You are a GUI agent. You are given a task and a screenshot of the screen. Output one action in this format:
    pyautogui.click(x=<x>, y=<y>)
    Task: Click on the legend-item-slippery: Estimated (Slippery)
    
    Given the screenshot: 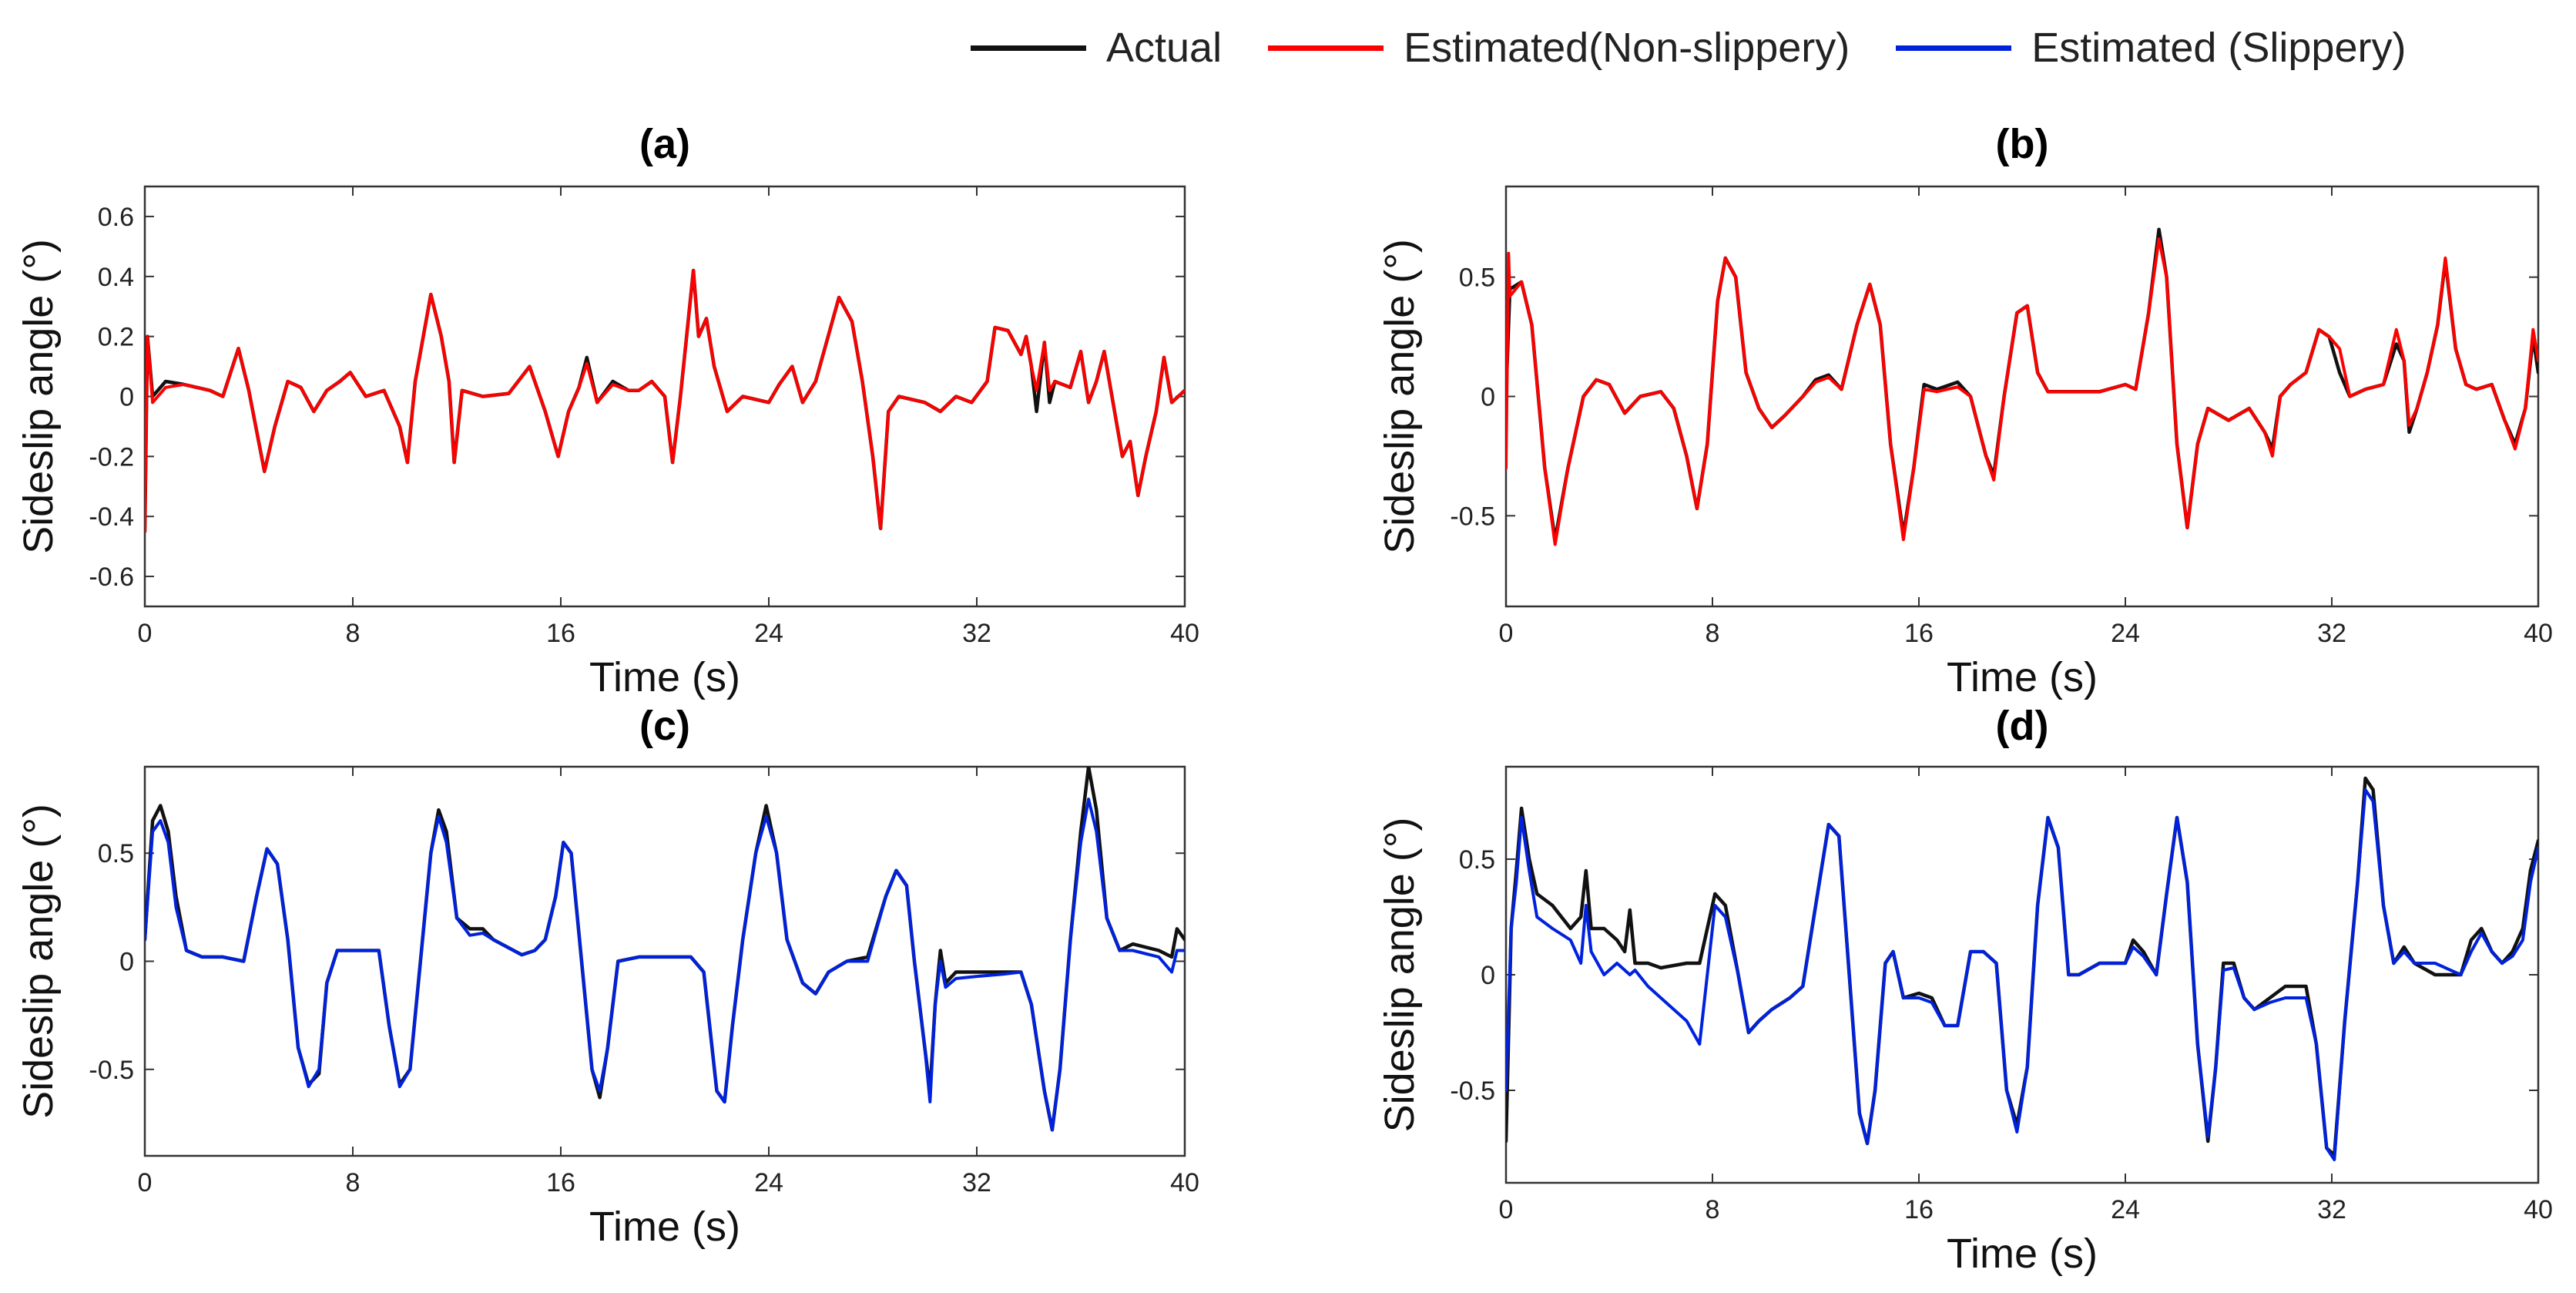 What is the action you would take?
    pyautogui.click(x=2151, y=48)
    